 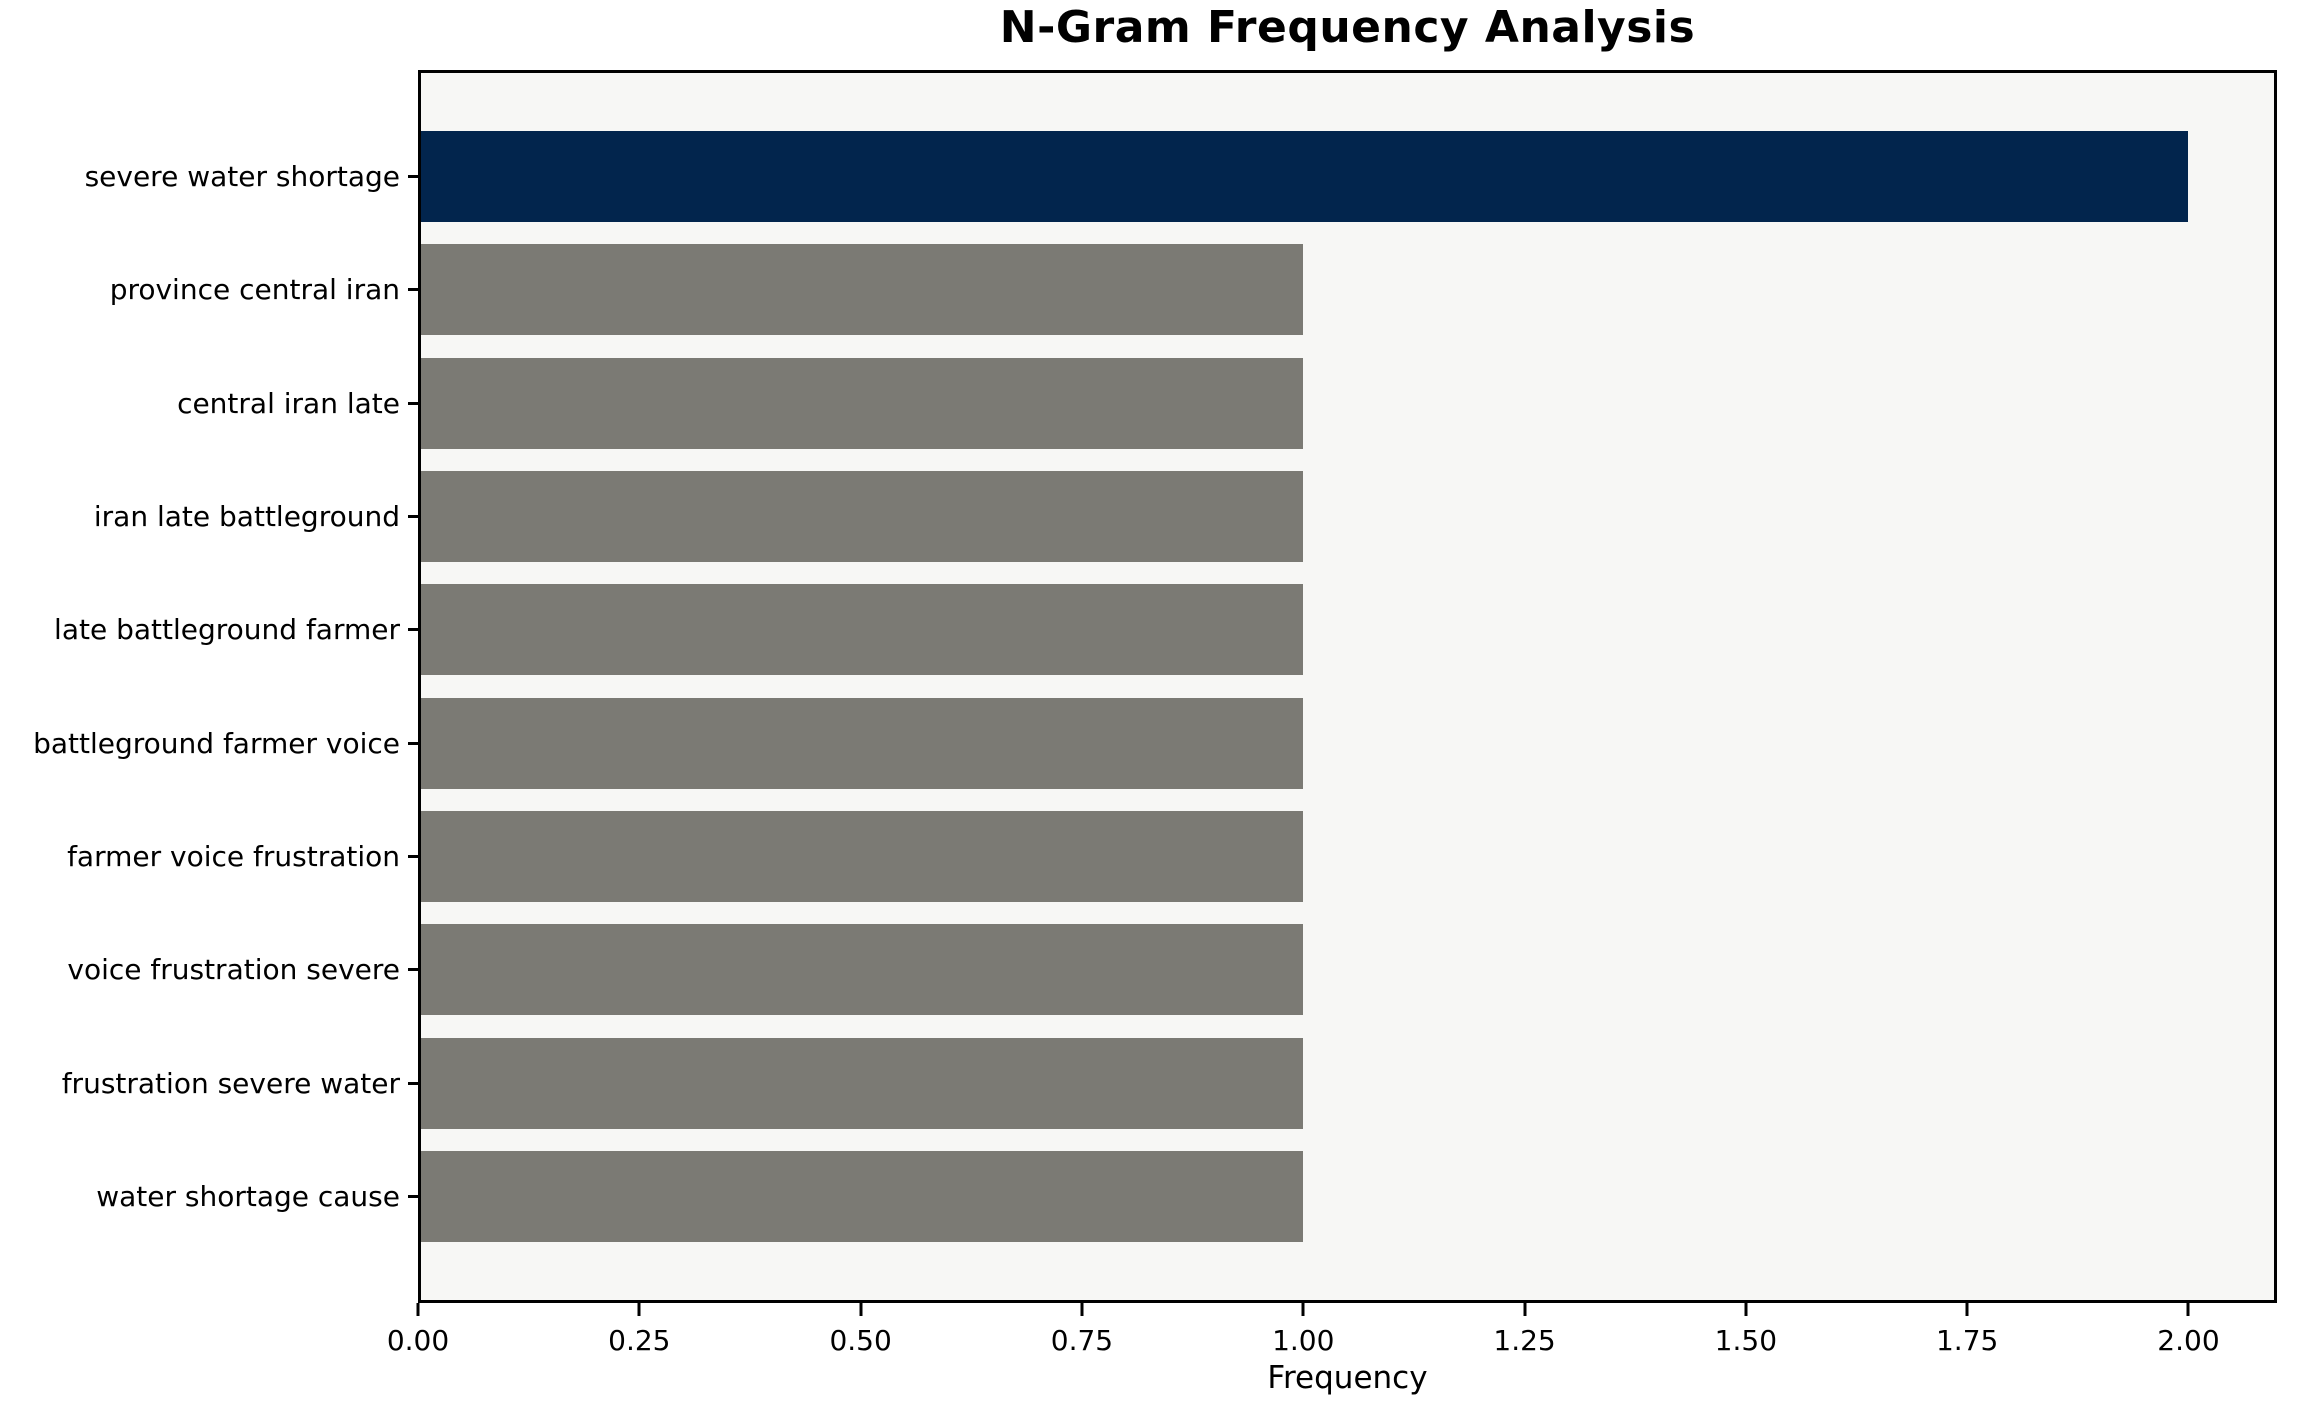 I want to click on y-label-row-farmer-voice-frustration: farmer voice frustration, so click(x=209, y=856).